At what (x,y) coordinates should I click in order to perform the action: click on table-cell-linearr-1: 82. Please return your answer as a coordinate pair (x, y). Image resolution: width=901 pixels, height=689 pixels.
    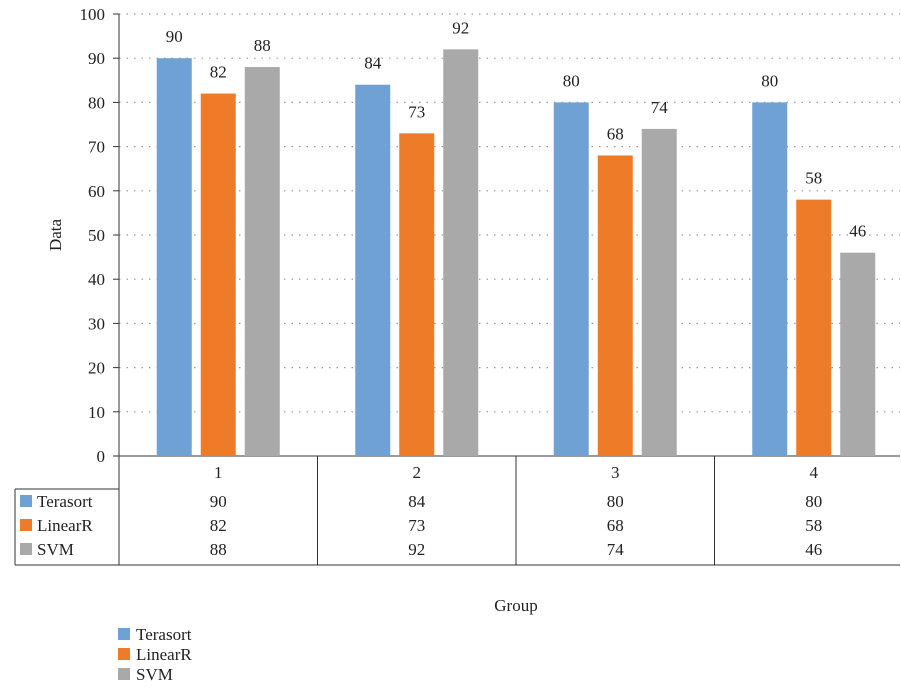
    Looking at the image, I should click on (218, 525).